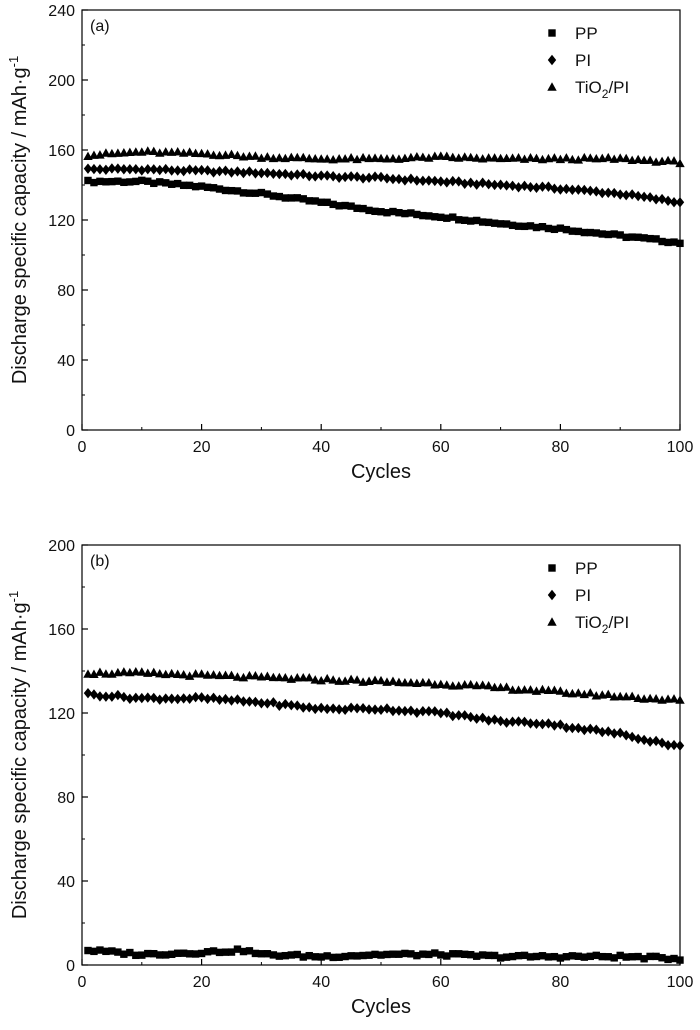 This screenshot has width=700, height=1030. I want to click on x-tick-label: 0, so click(82, 982).